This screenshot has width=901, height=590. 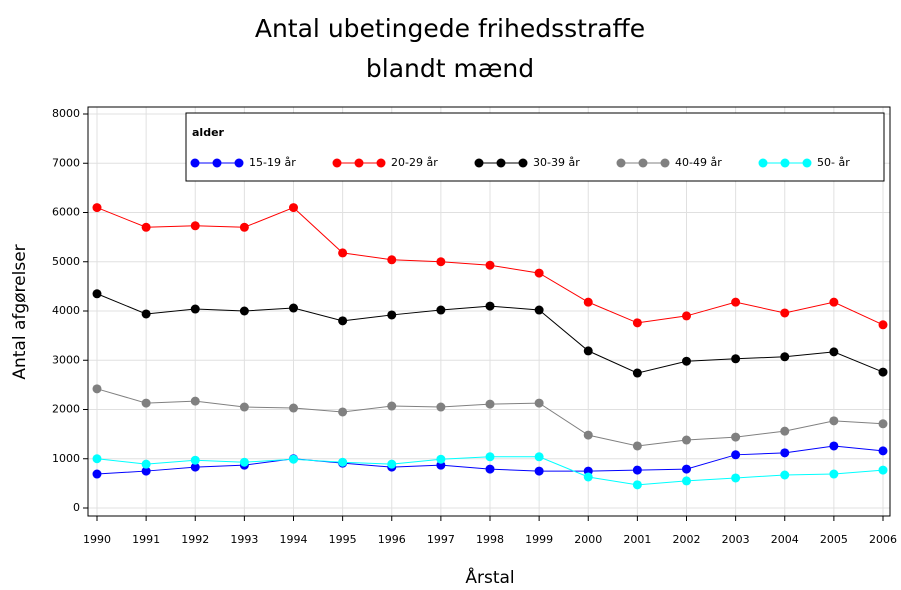 What do you see at coordinates (785, 539) in the screenshot?
I see `x-tick-label: 2004` at bounding box center [785, 539].